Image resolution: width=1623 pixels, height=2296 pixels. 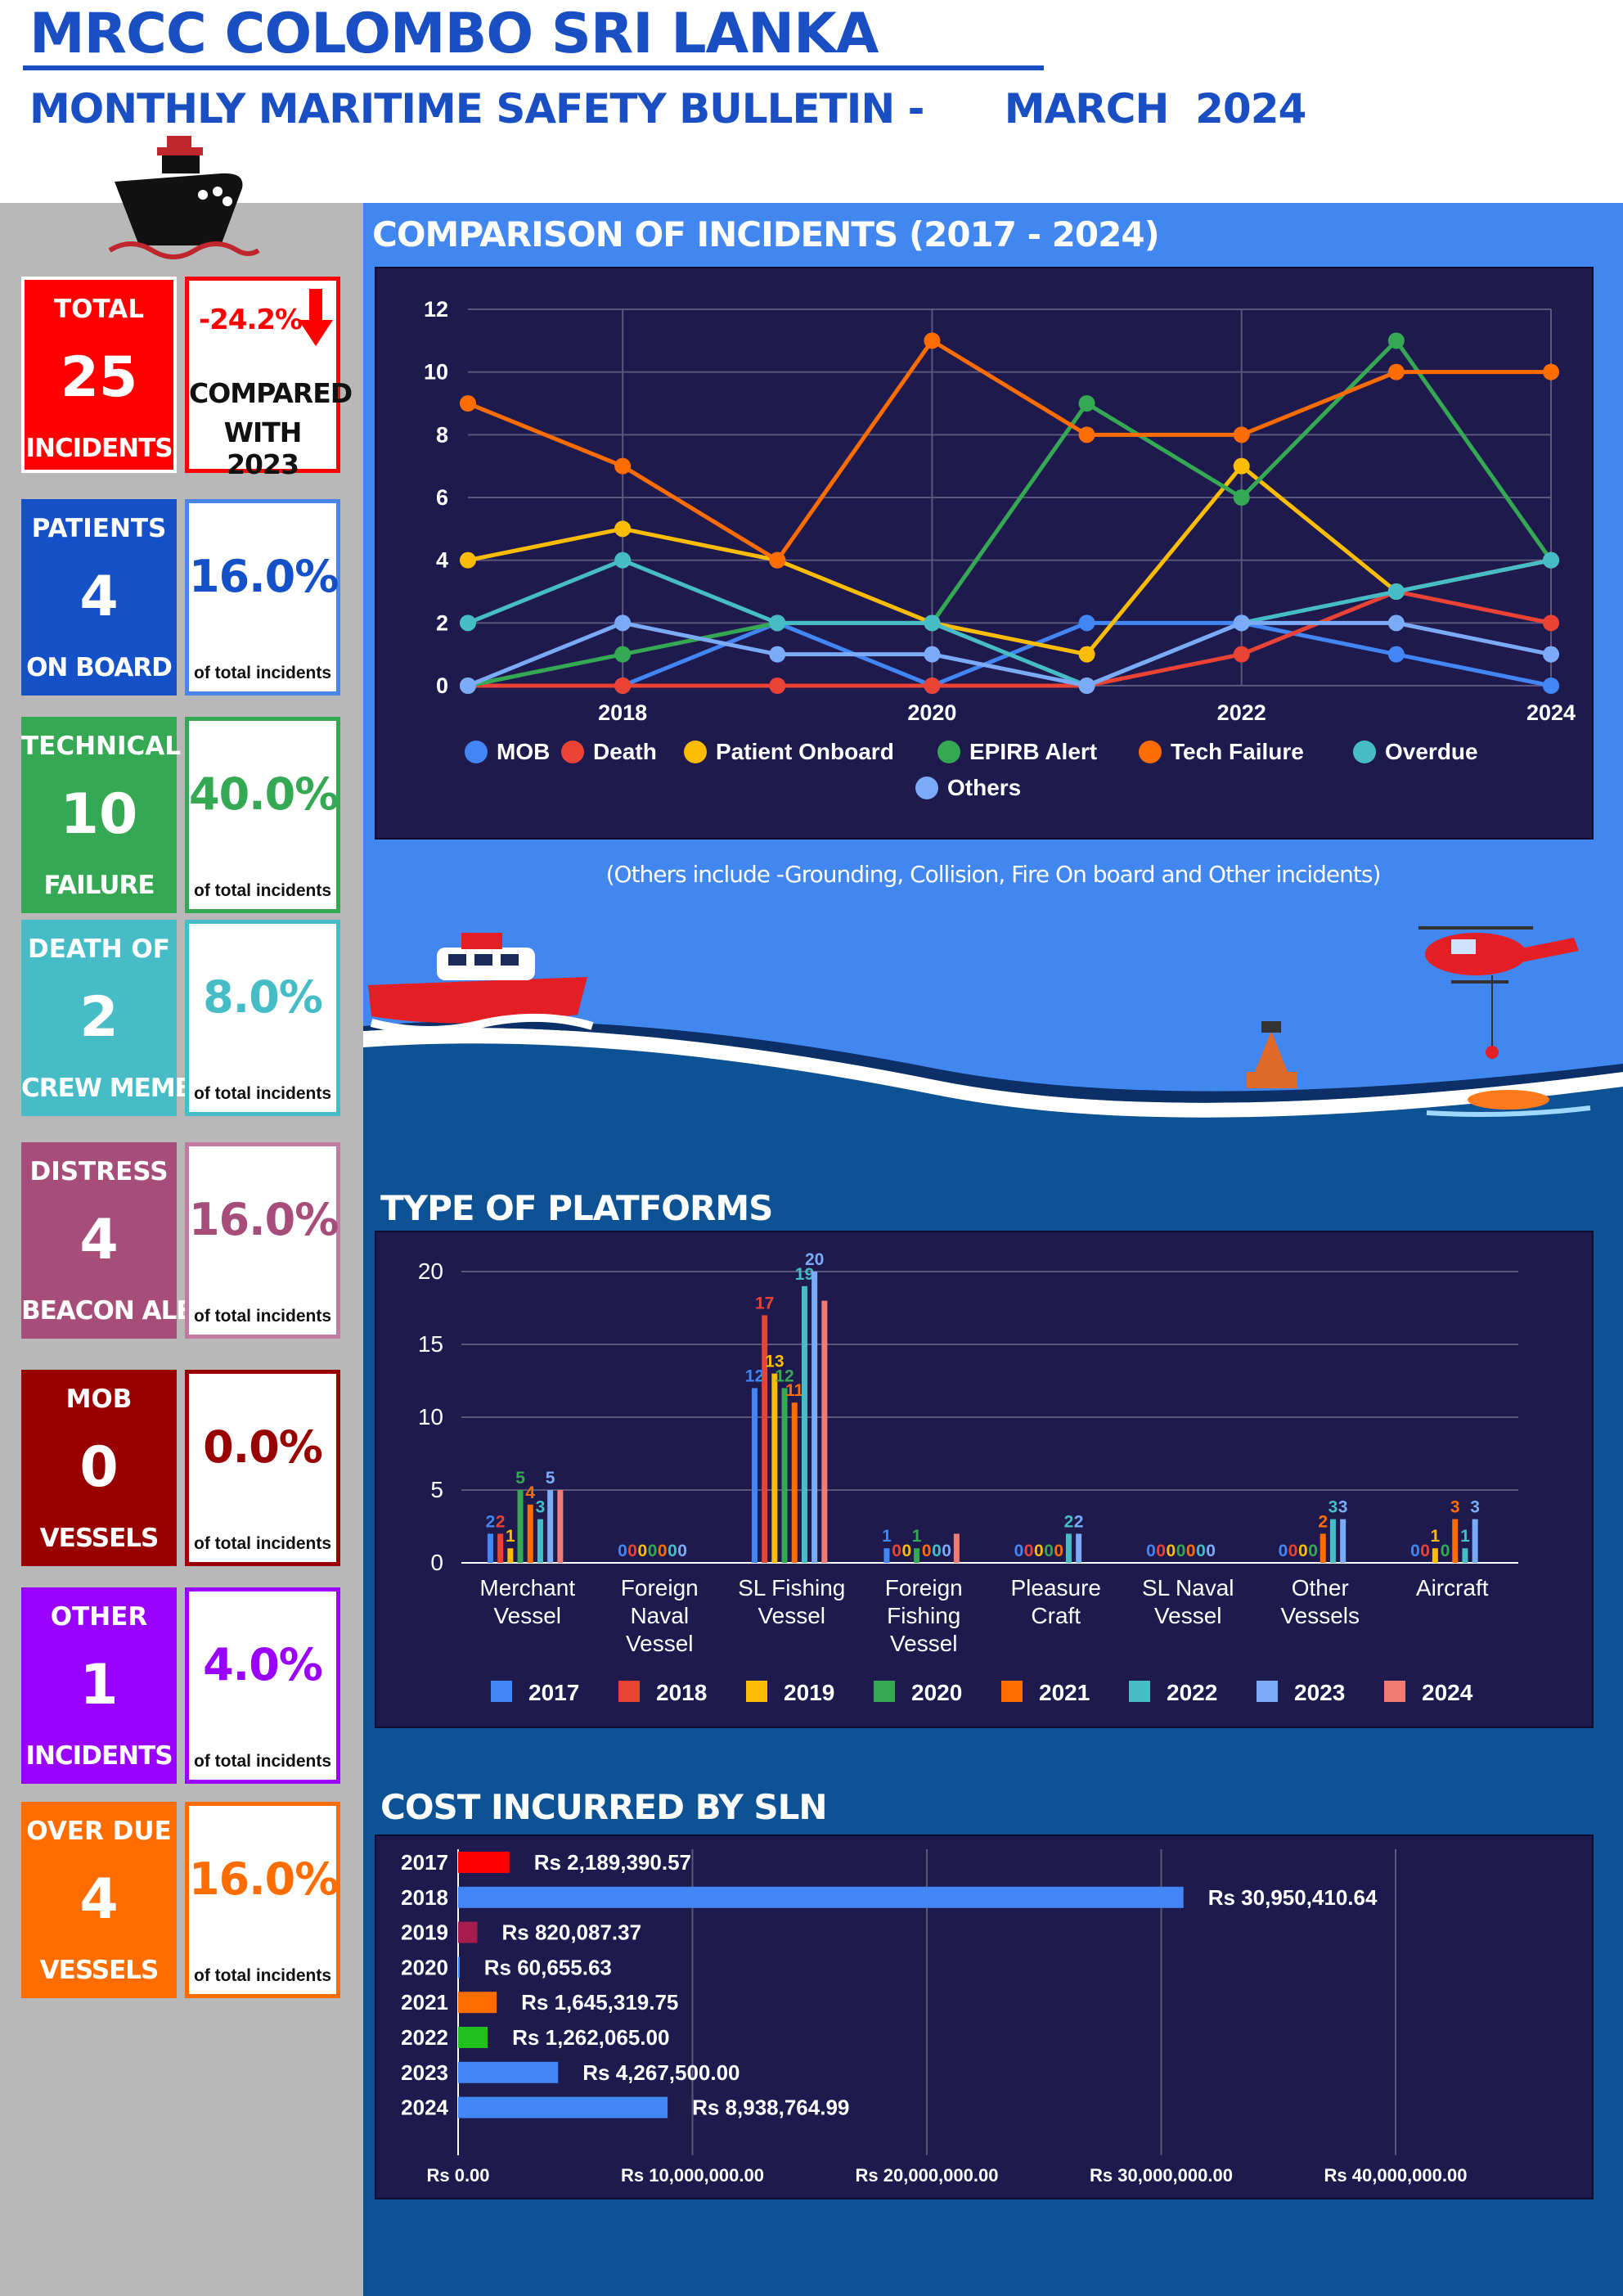 I want to click on bar-value-label: 13, so click(x=774, y=1362).